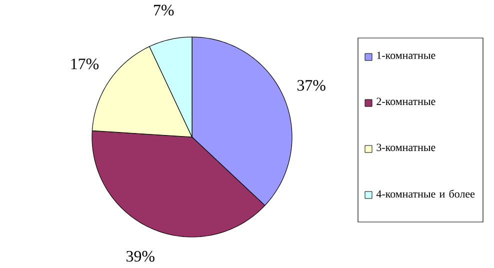  What do you see at coordinates (85, 64) in the screenshot?
I see `data-label: 17%` at bounding box center [85, 64].